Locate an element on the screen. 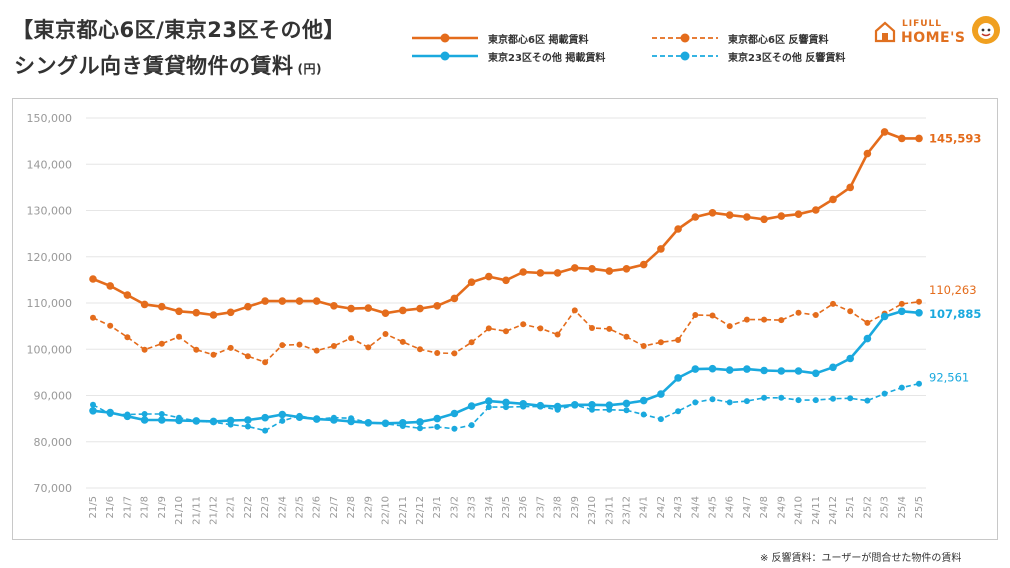  legend-item-central-listing: 東京都心6区 掲載賃料 is located at coordinates (499, 38).